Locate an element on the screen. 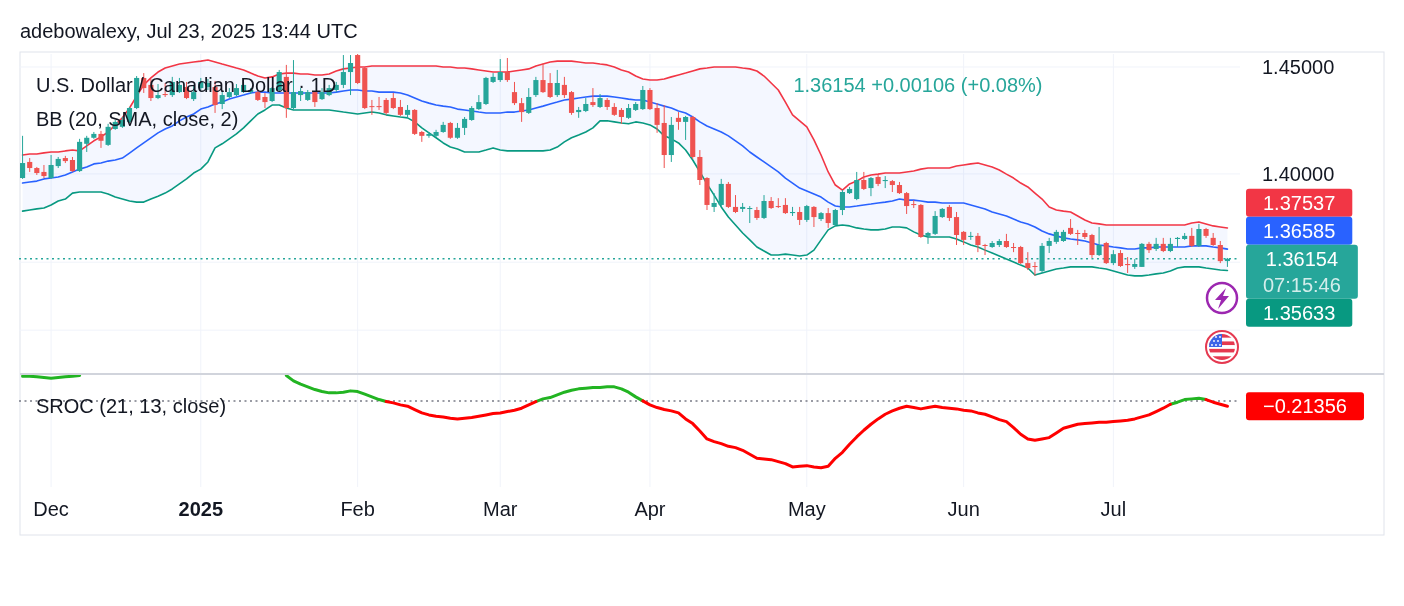 The height and width of the screenshot is (606, 1404). ref-line-label: 1.36154 is located at coordinates (1302, 258).